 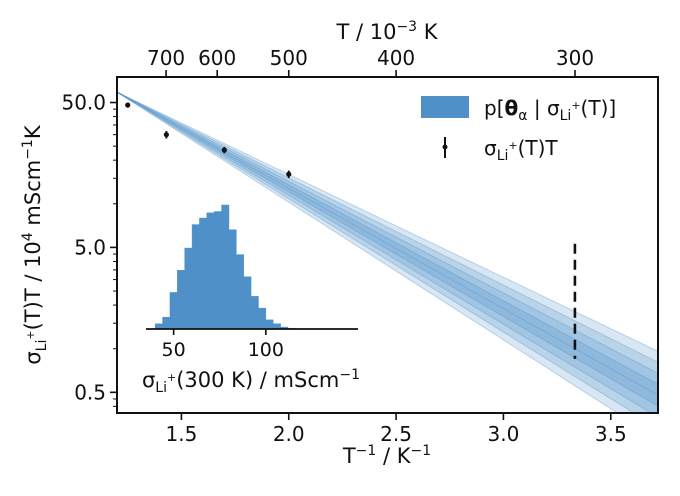 What do you see at coordinates (504, 434) in the screenshot?
I see `x-tick-label: 3.0` at bounding box center [504, 434].